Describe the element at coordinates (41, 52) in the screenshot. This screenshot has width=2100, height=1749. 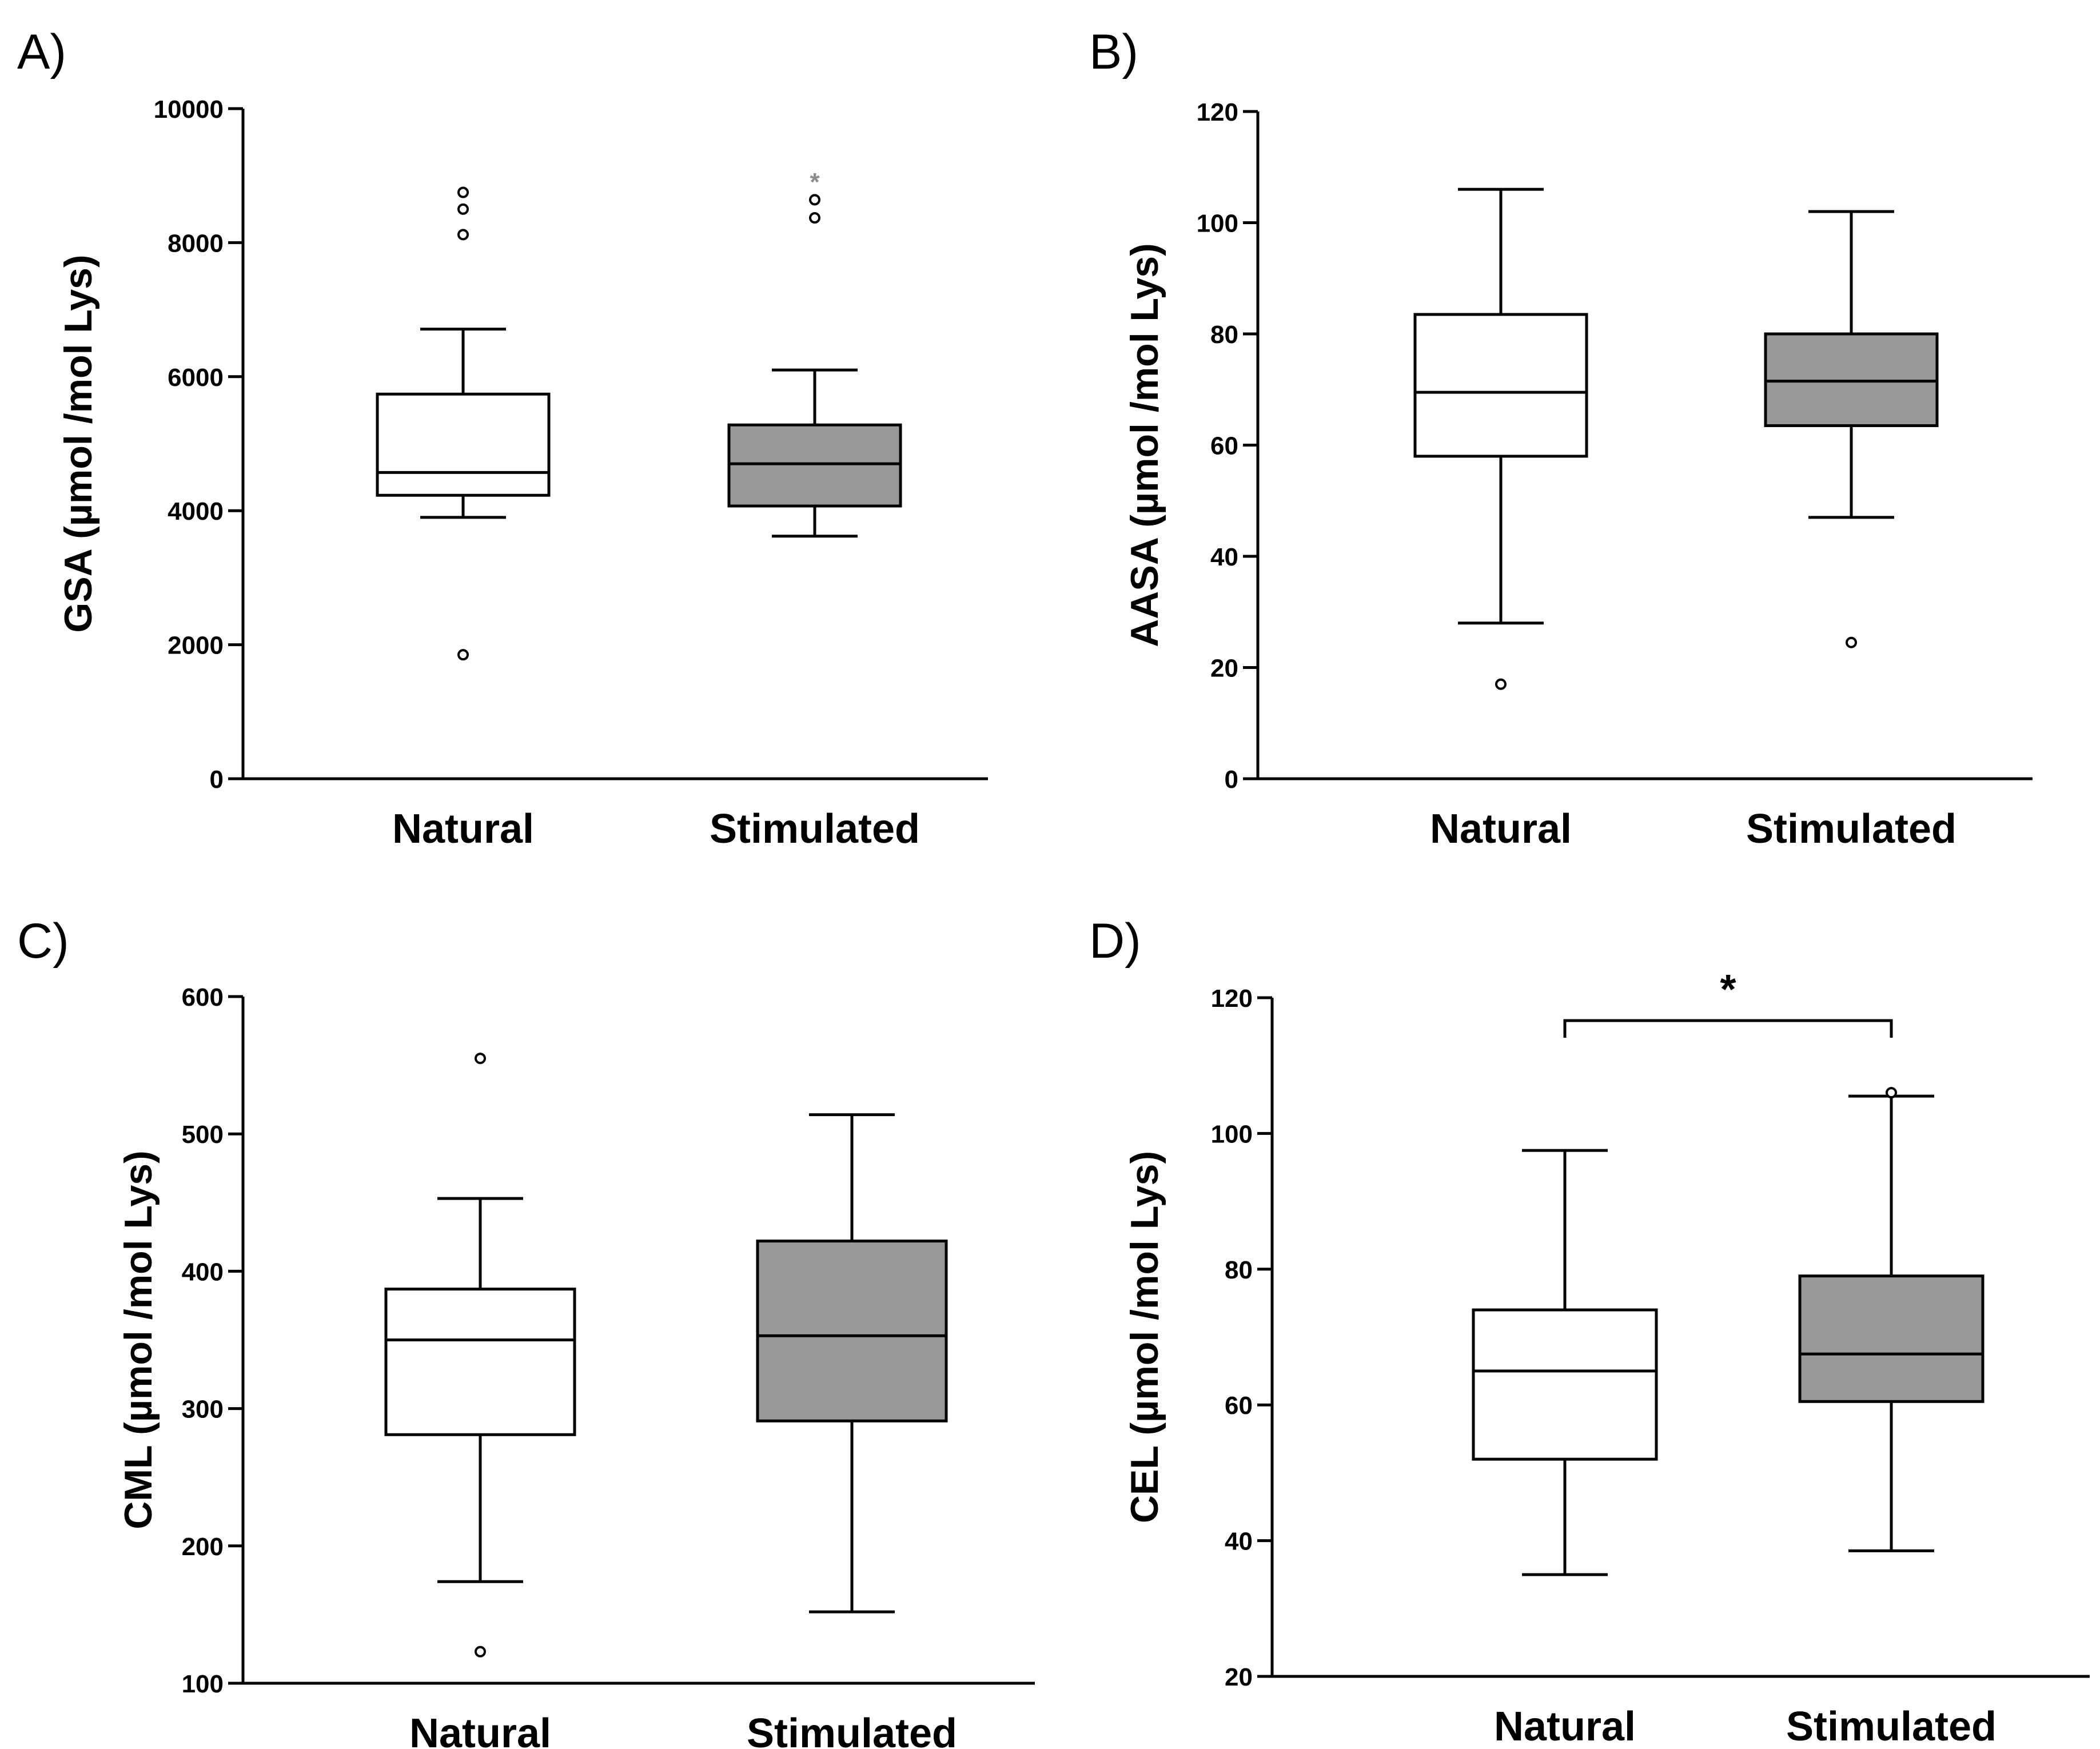
I see `panel-label: A)` at that location.